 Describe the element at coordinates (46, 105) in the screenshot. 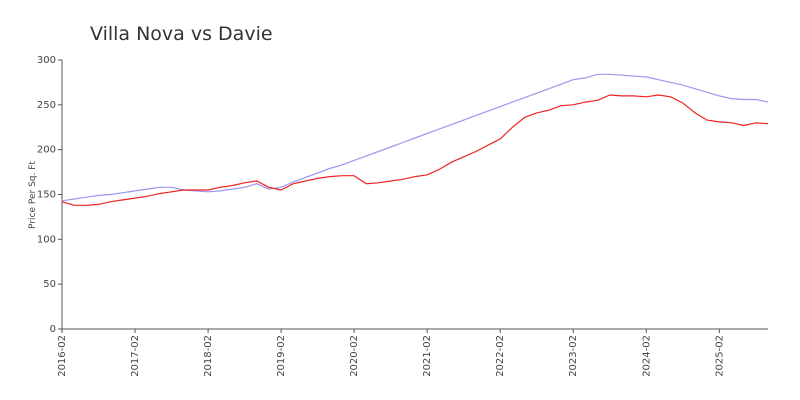

I see `y-tick-label: 250` at that location.